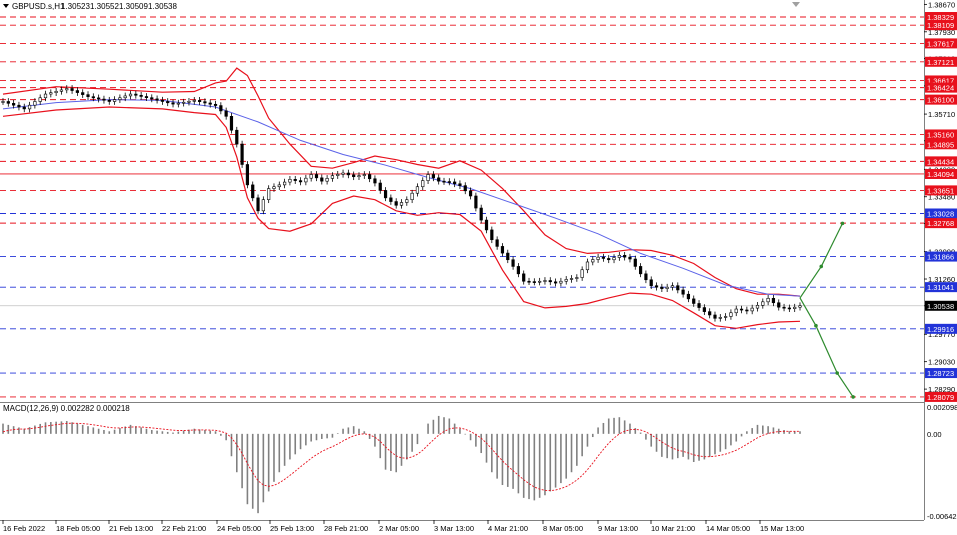 This screenshot has height=535, width=957. I want to click on forecast-arrows, so click(827, 310).